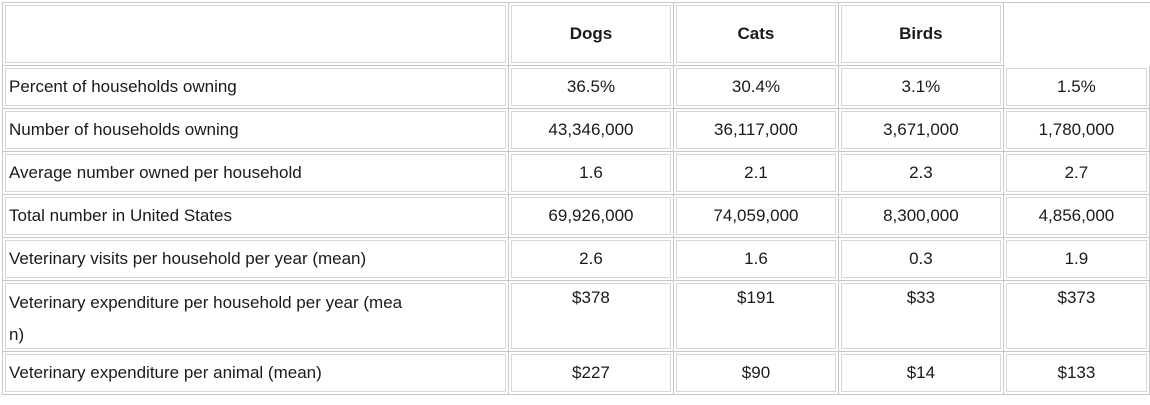 Image resolution: width=1150 pixels, height=405 pixels. I want to click on table-cell: 36.5%, so click(591, 87).